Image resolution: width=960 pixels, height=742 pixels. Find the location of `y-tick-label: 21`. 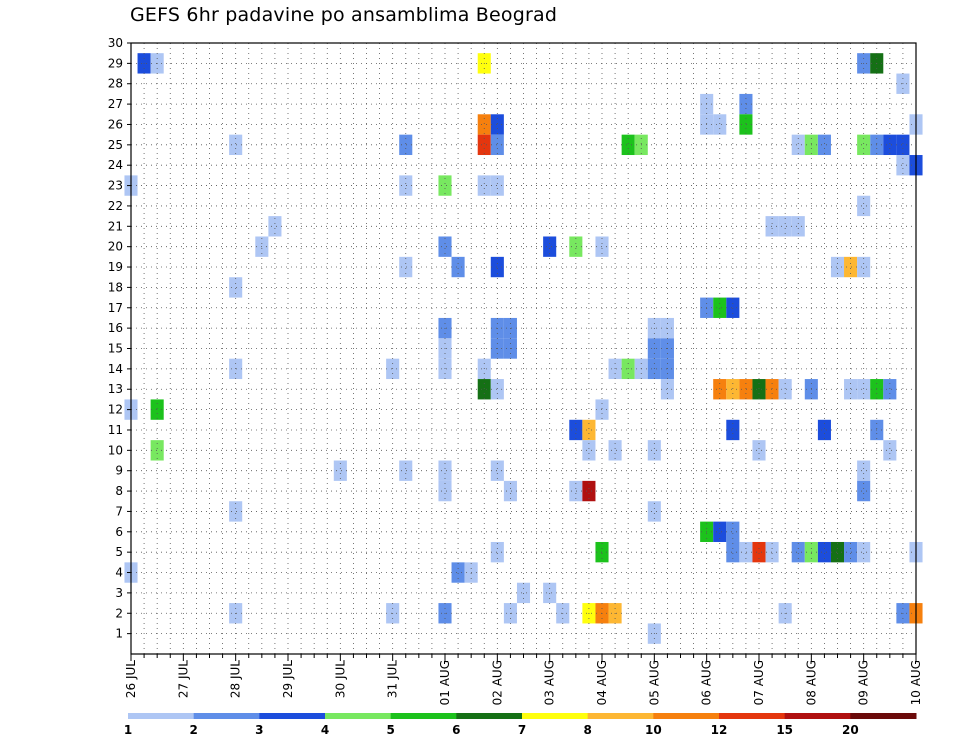

y-tick-label: 21 is located at coordinates (115, 226).